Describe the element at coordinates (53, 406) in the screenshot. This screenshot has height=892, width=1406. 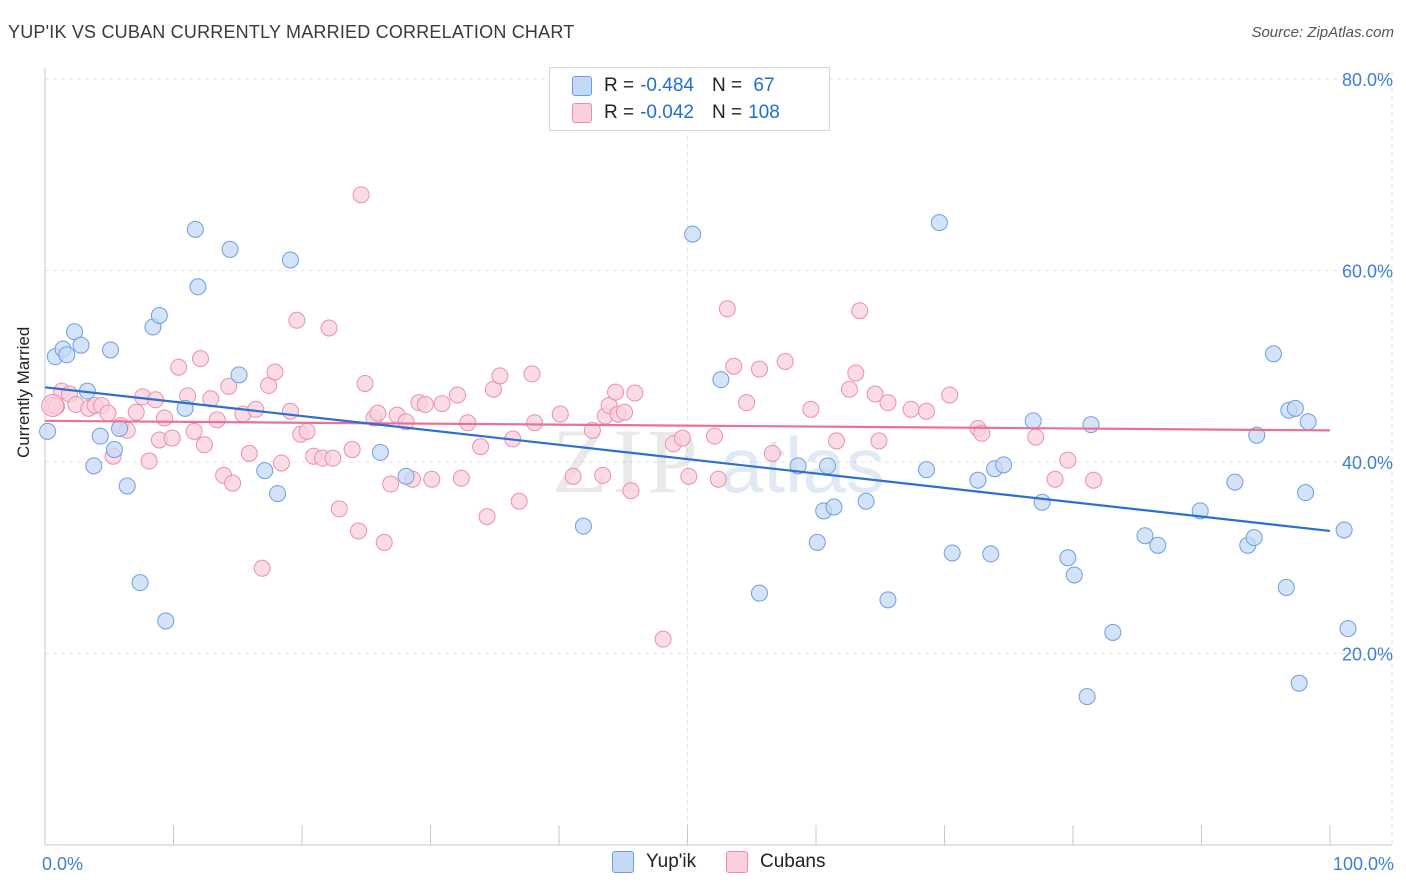
I see `cubans-point-cluster` at that location.